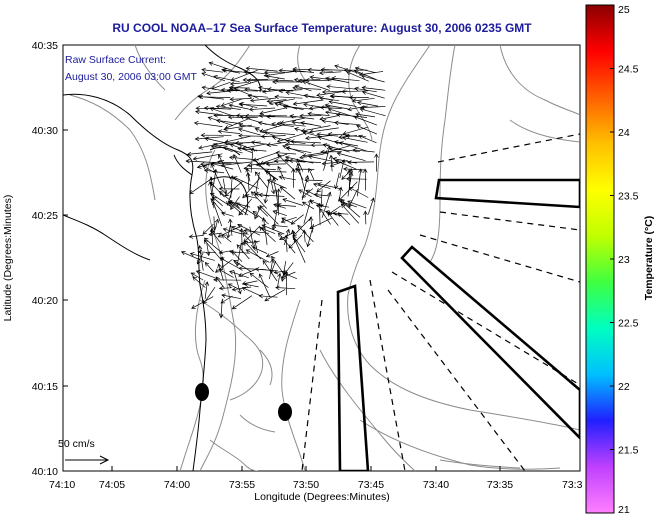 The height and width of the screenshot is (518, 660). Describe the element at coordinates (371, 485) in the screenshot. I see `x-tick-label: 73:45` at that location.